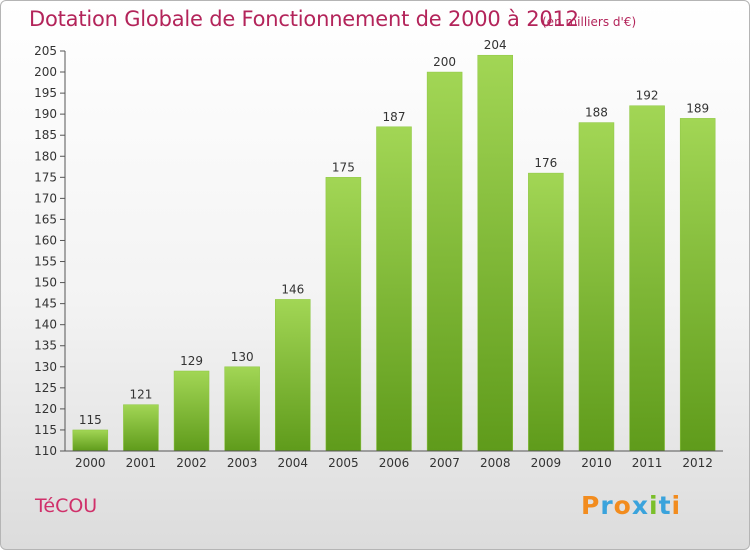  What do you see at coordinates (665, 505) in the screenshot?
I see `logo-letter: t` at bounding box center [665, 505].